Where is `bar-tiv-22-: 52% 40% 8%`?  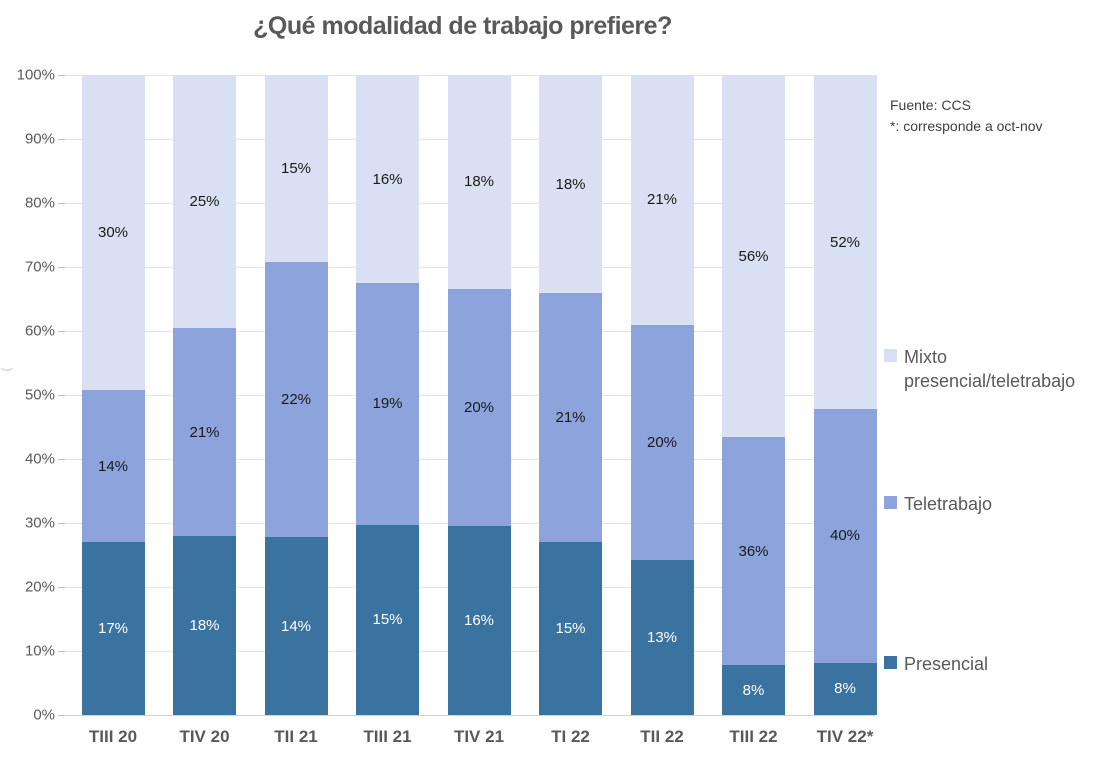
bar-tiv-22-: 52% 40% 8% is located at coordinates (845, 395).